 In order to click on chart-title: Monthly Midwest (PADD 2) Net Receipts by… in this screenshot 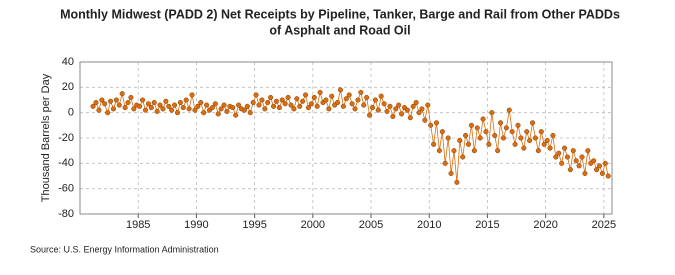, I will do `click(340, 14)`.